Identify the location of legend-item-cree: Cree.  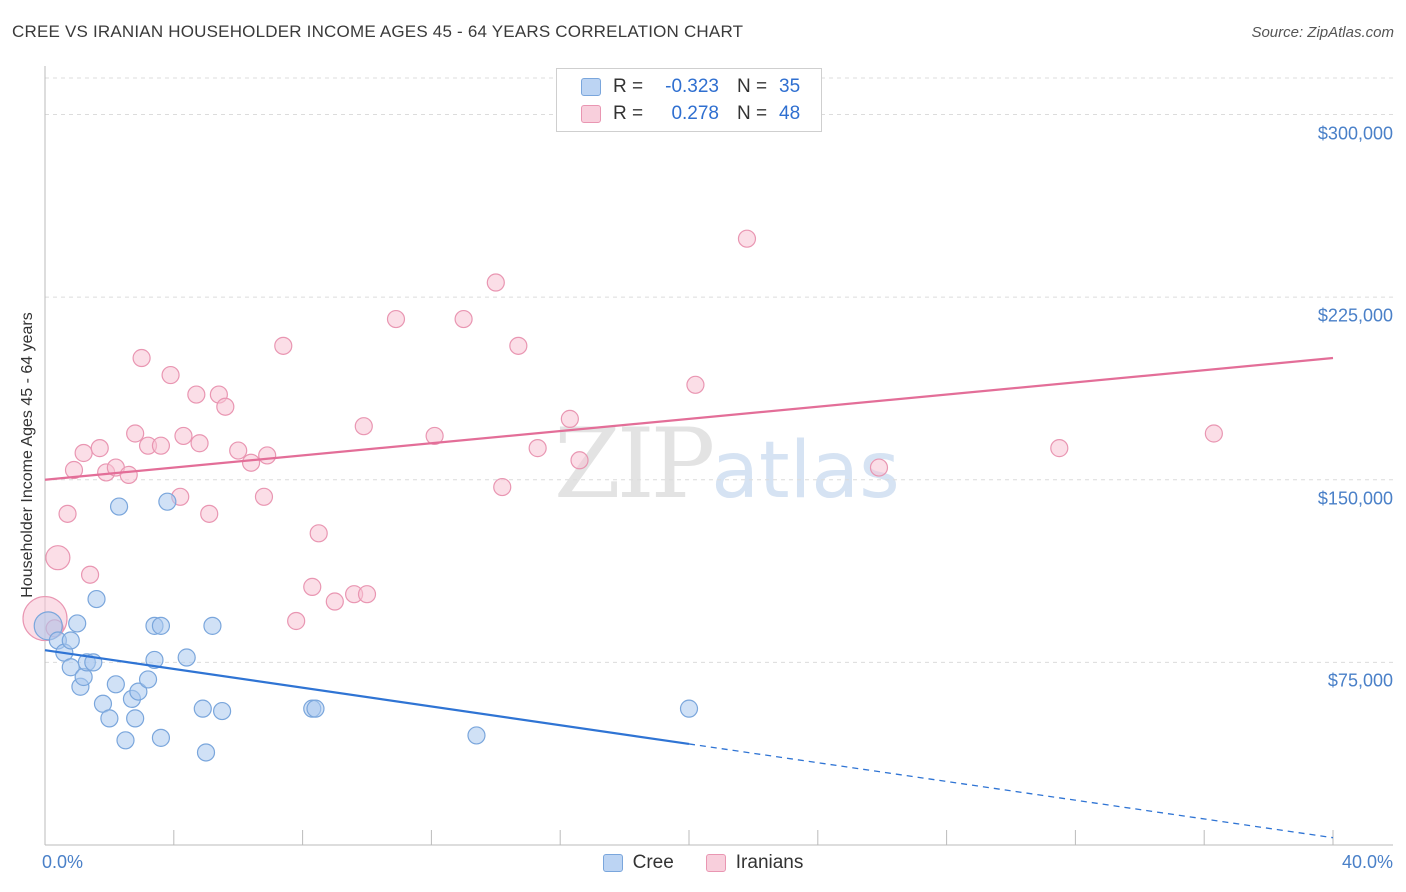
(638, 863).